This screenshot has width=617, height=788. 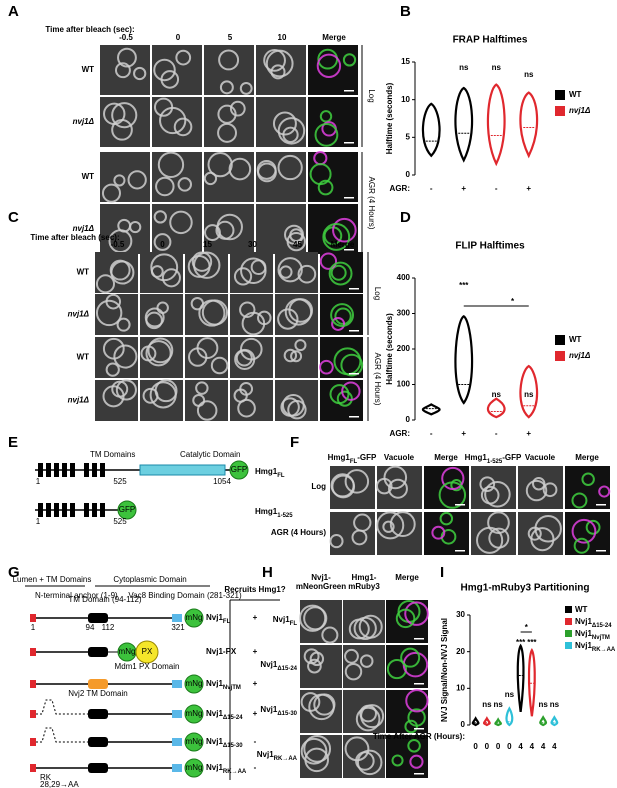 I want to click on recruits-value: +, so click(x=255, y=617).